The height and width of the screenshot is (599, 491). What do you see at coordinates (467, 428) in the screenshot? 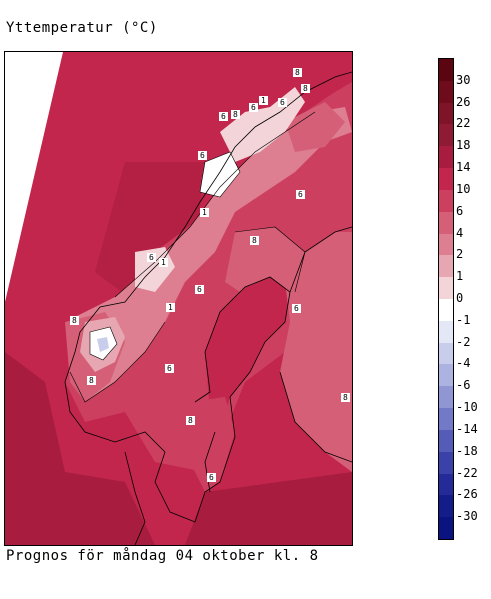
I see `legend-tick-label: -14` at bounding box center [467, 428].